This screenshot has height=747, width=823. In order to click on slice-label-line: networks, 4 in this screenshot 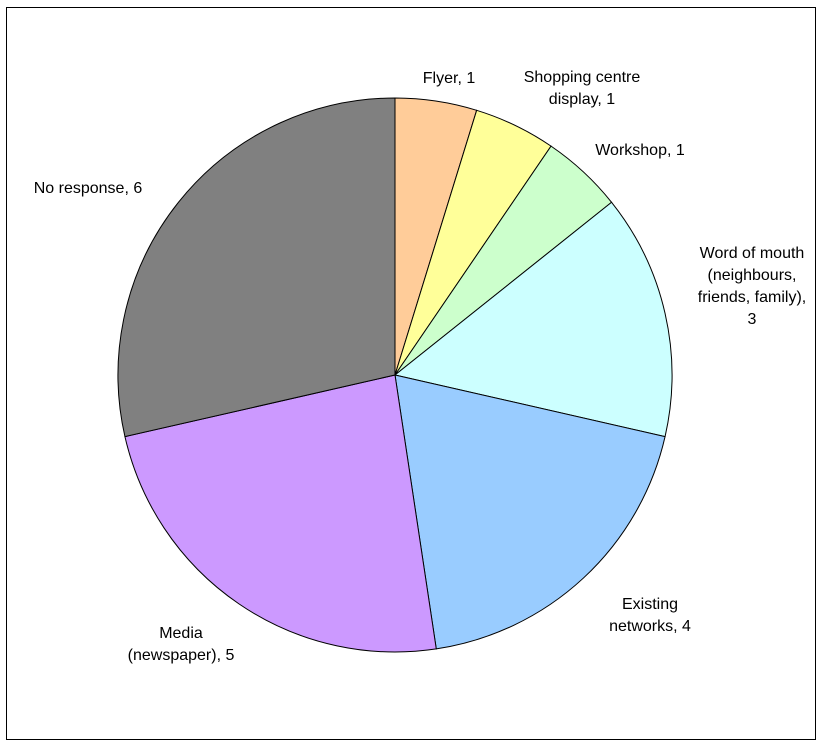, I will do `click(650, 626)`.